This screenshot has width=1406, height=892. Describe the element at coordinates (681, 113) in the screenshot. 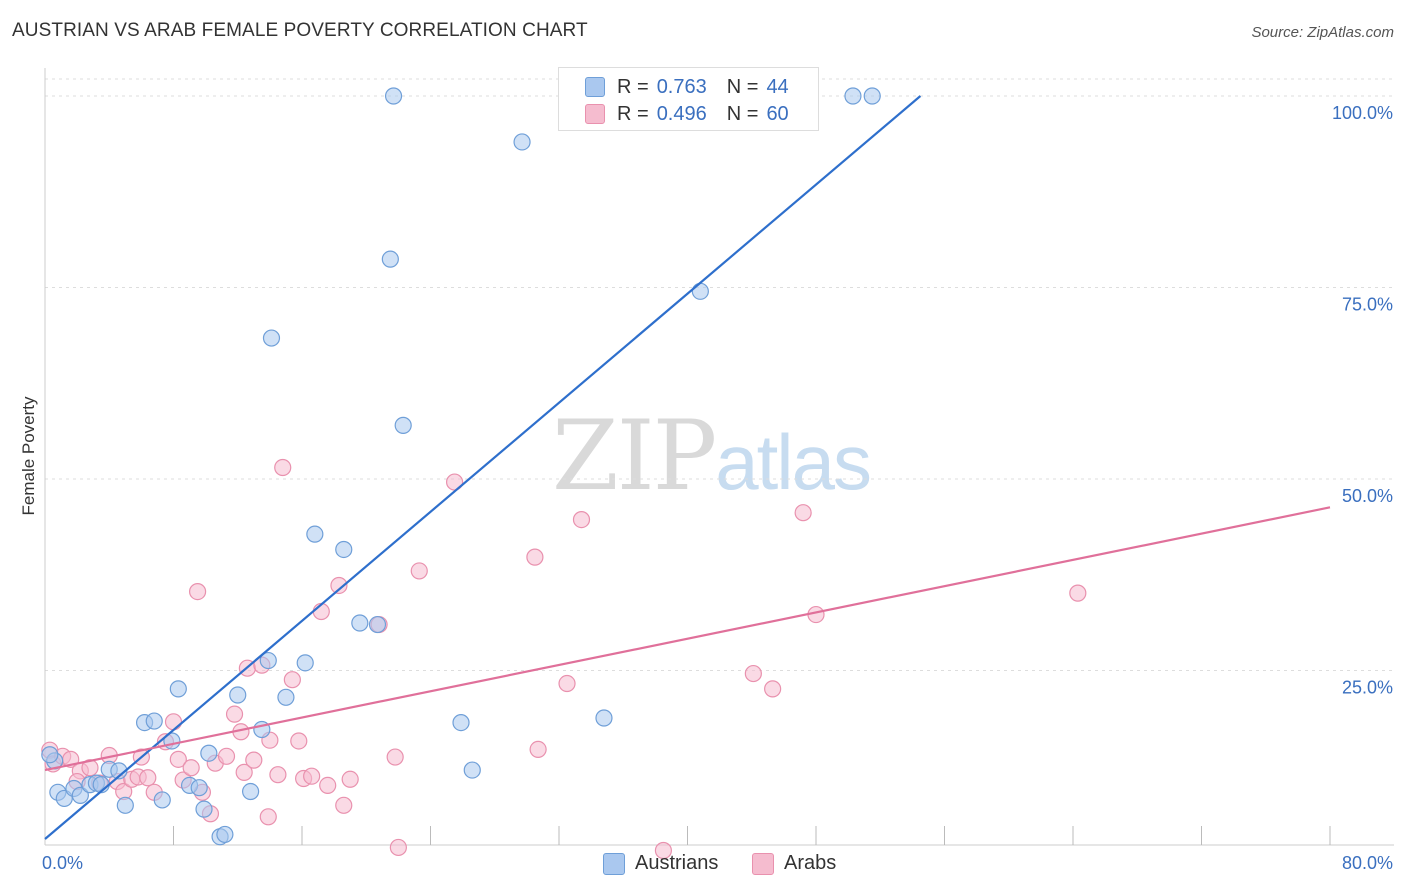

I see `legend-r-value-arabs: 0.496` at that location.